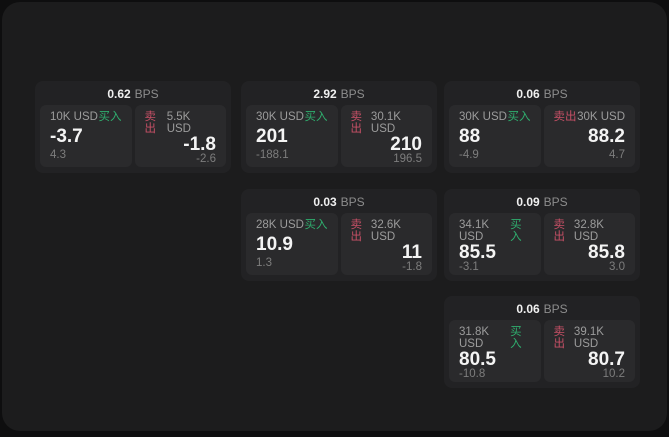 This screenshot has height=437, width=669. What do you see at coordinates (469, 154) in the screenshot?
I see `buy-sub-value: -4.9` at bounding box center [469, 154].